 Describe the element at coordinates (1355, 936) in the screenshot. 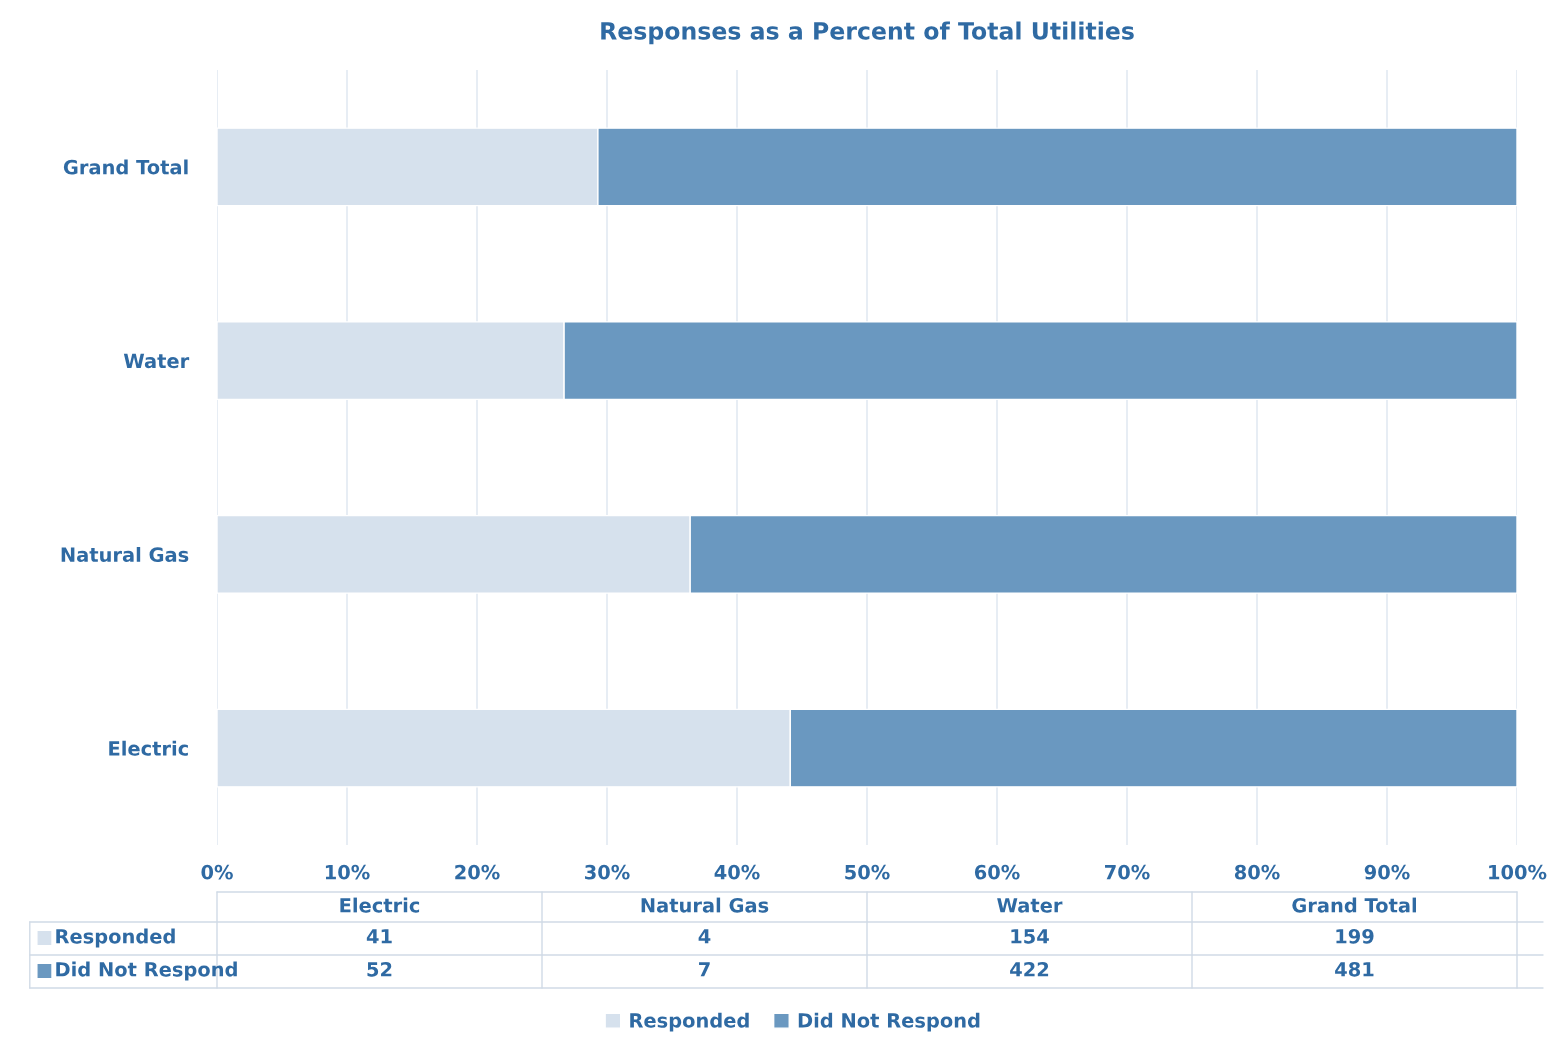

I see `text: 199` at that location.